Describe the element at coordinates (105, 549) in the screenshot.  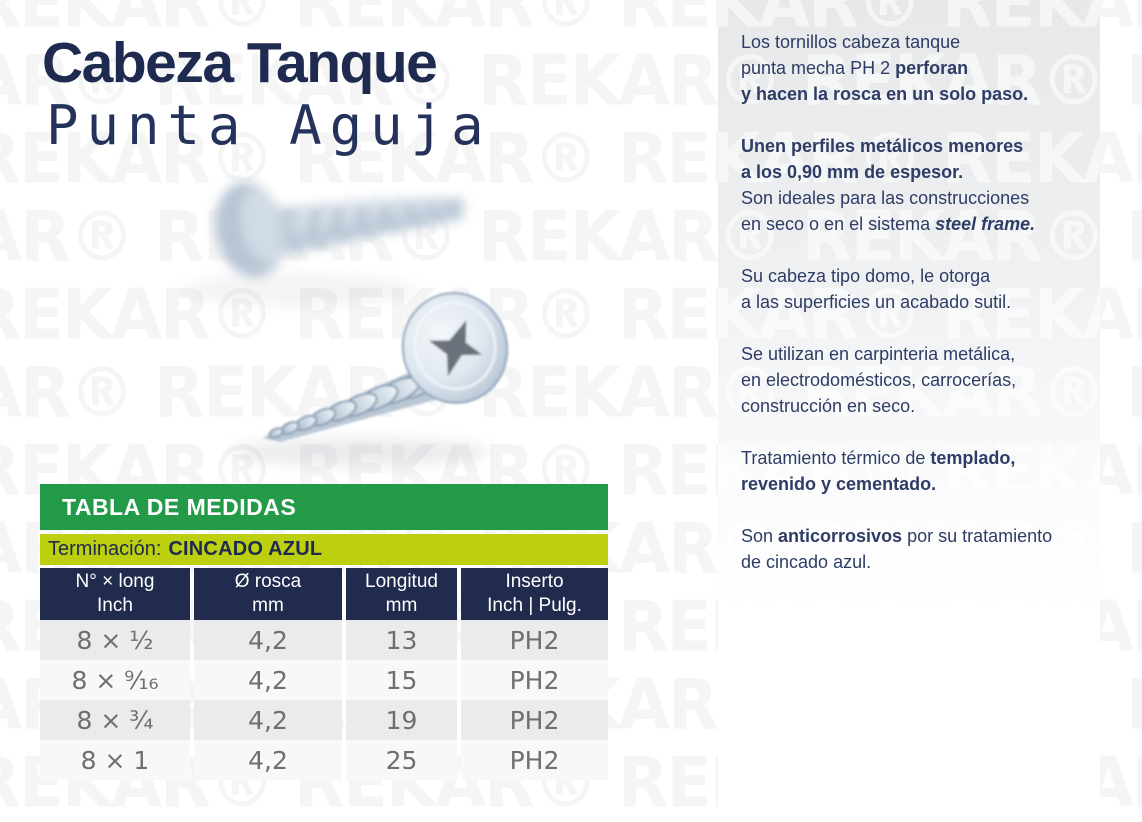
I see `finish-label: Terminación:` at that location.